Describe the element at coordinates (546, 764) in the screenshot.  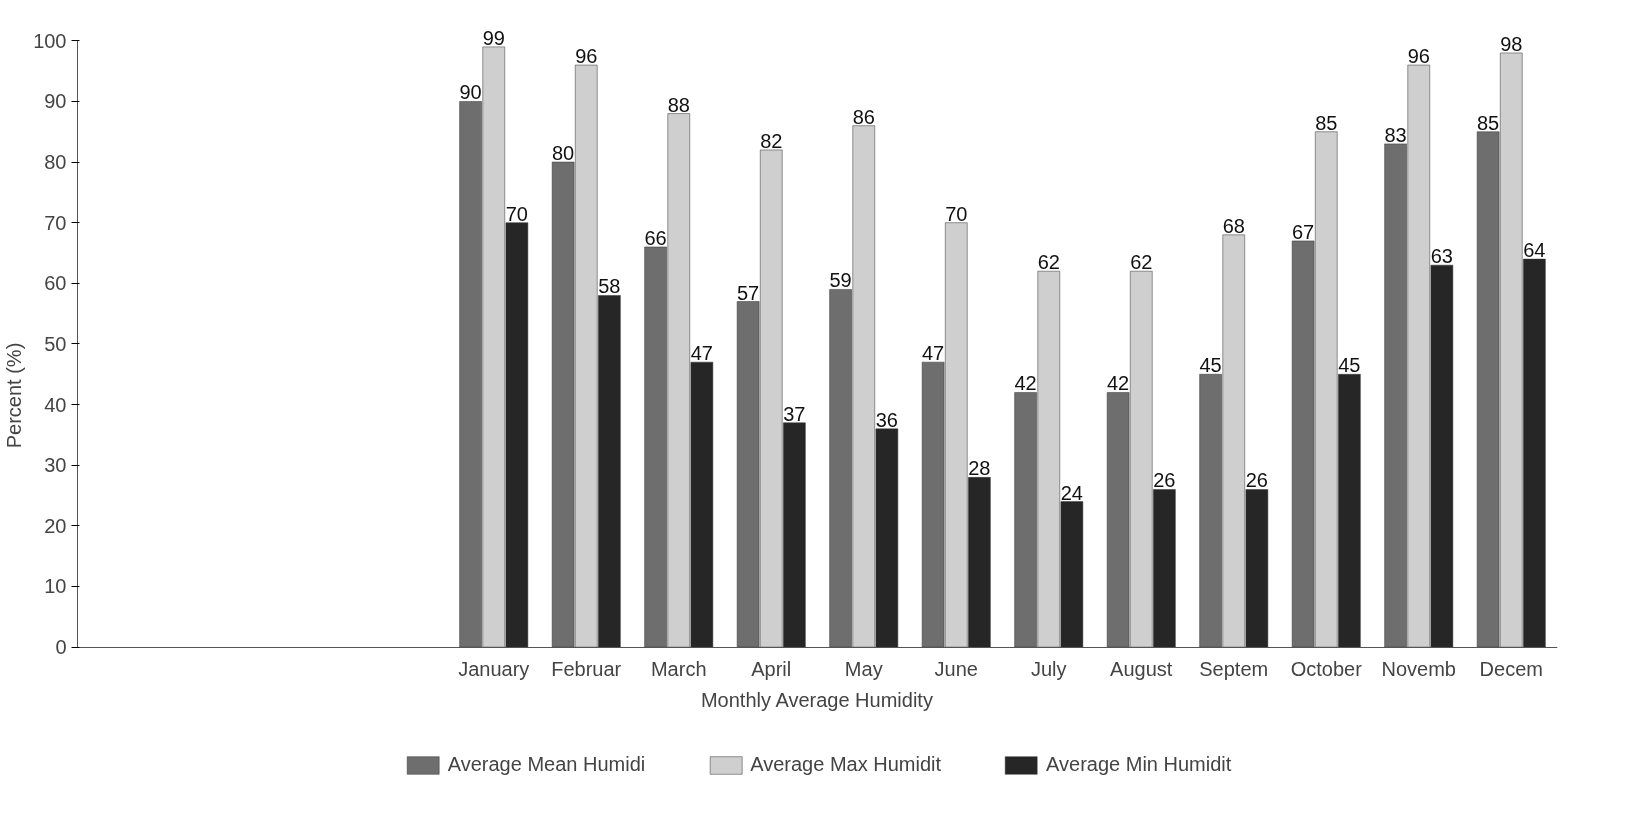
I see `legend-label: Average Mean Humidi` at that location.